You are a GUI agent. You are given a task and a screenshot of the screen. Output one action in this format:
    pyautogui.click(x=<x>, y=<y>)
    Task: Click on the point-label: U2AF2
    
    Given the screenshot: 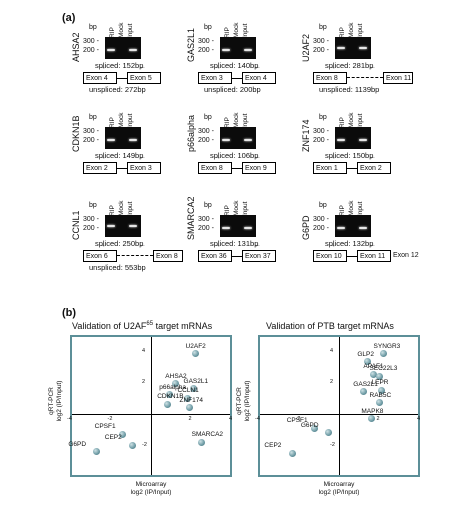 What is the action you would take?
    pyautogui.click(x=195, y=346)
    